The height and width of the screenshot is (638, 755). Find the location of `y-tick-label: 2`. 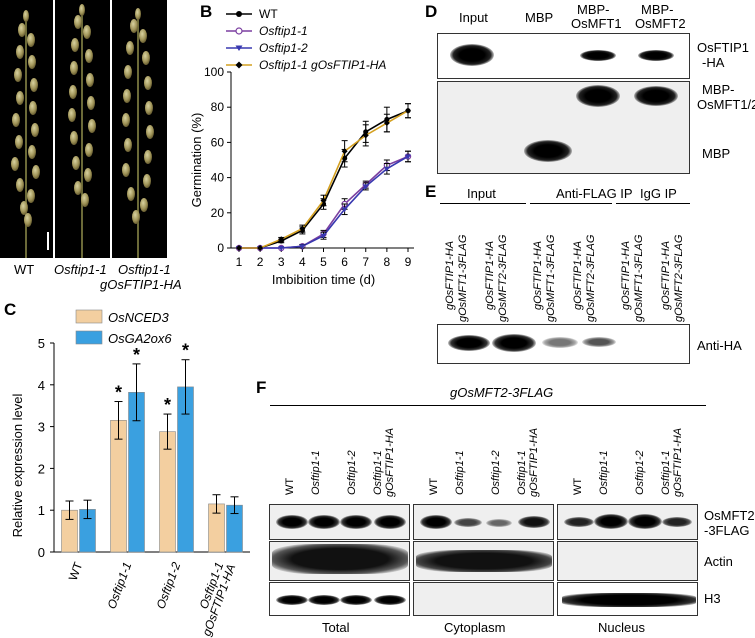

y-tick-label: 2 is located at coordinates (41, 468).